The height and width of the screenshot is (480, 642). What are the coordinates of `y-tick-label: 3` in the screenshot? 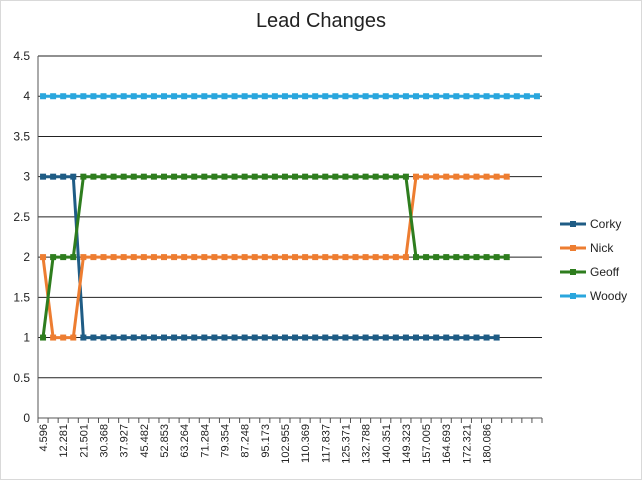 It's located at (26, 177).